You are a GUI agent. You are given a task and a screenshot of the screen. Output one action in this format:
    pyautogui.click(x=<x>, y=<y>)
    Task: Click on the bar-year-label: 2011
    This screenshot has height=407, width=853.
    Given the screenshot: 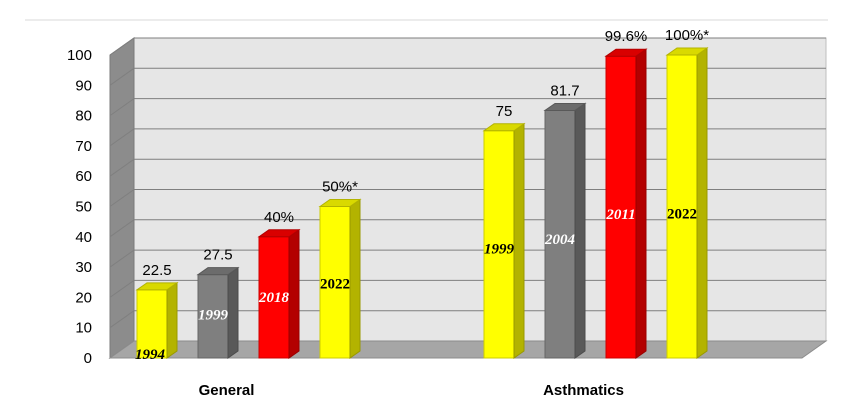 What is the action you would take?
    pyautogui.click(x=620, y=215)
    